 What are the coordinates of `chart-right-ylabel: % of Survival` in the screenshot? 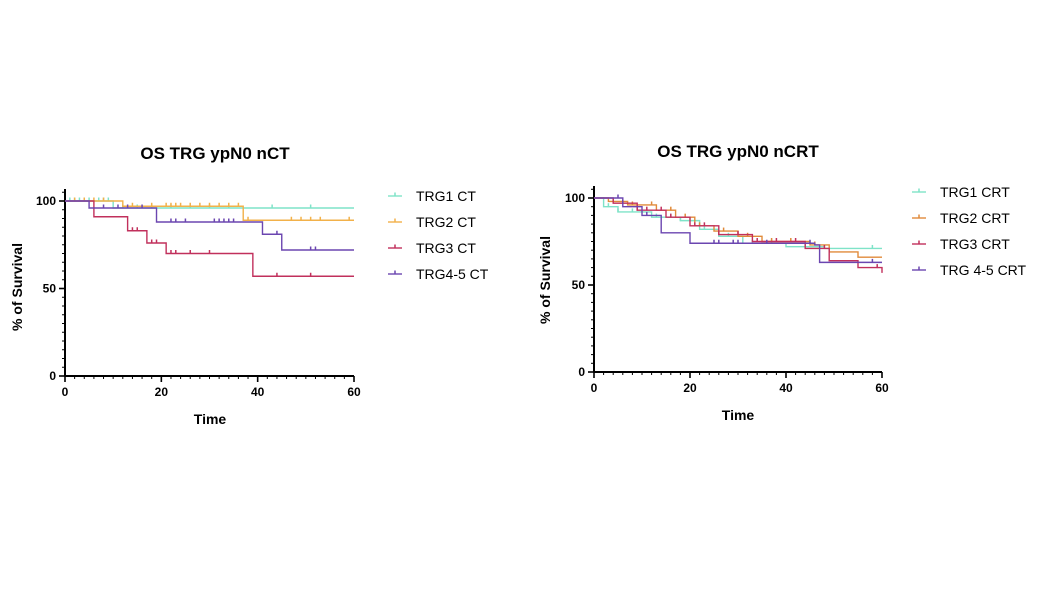 It's located at (545, 280).